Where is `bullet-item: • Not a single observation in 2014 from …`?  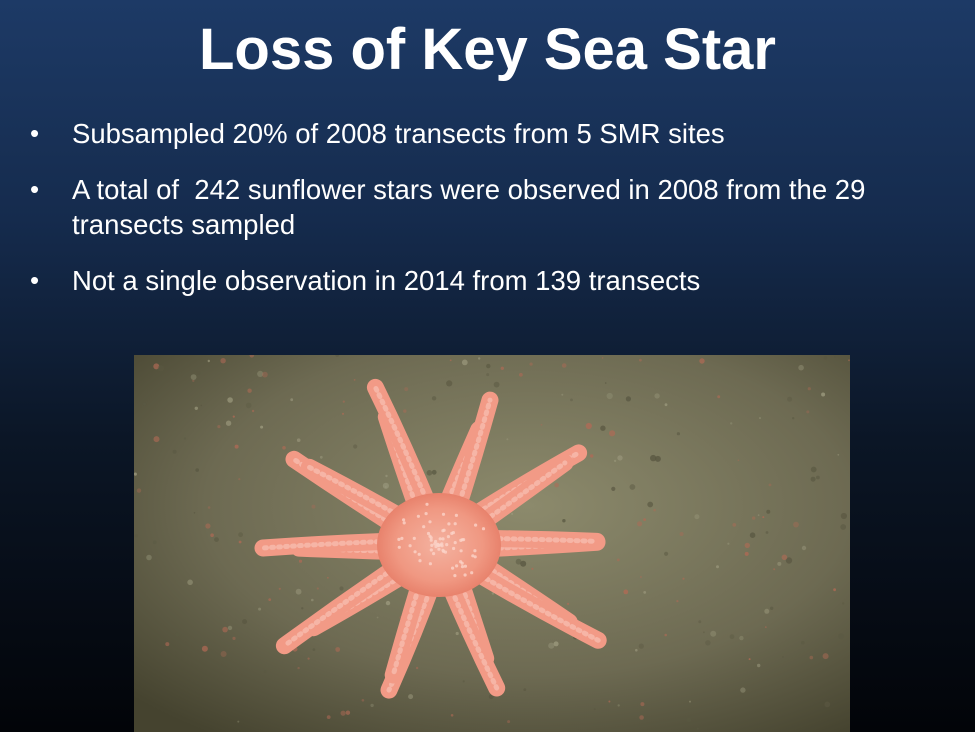 bullet-item: • Not a single observation in 2014 from … is located at coordinates (493, 280).